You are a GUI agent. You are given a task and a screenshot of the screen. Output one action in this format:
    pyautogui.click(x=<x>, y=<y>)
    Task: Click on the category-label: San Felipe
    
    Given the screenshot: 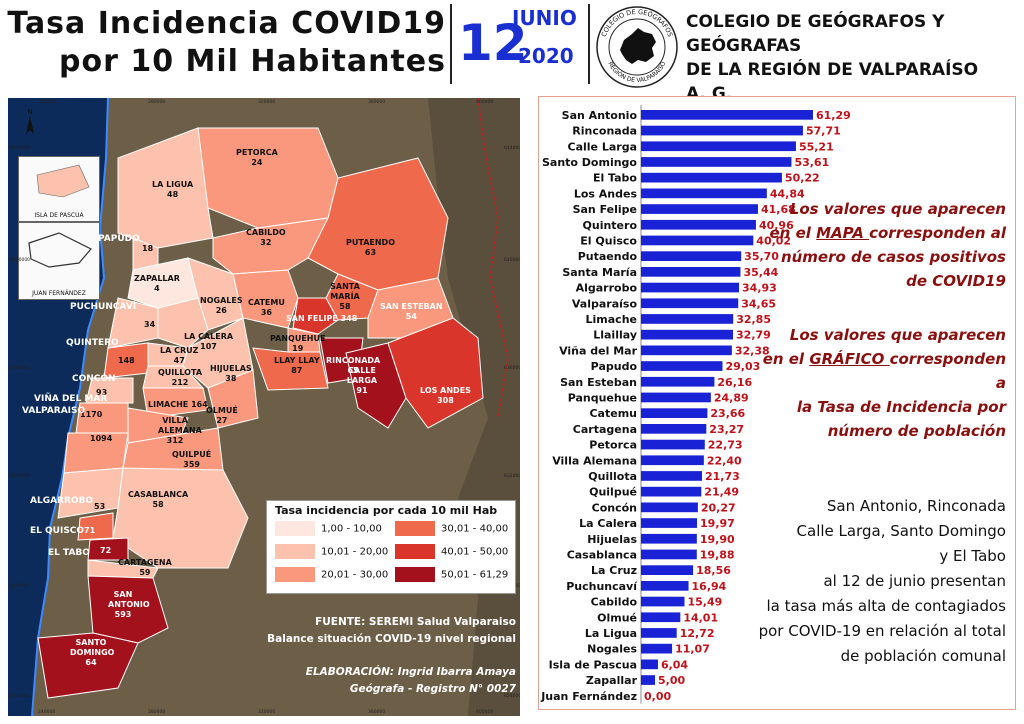 What is the action you would take?
    pyautogui.click(x=605, y=209)
    